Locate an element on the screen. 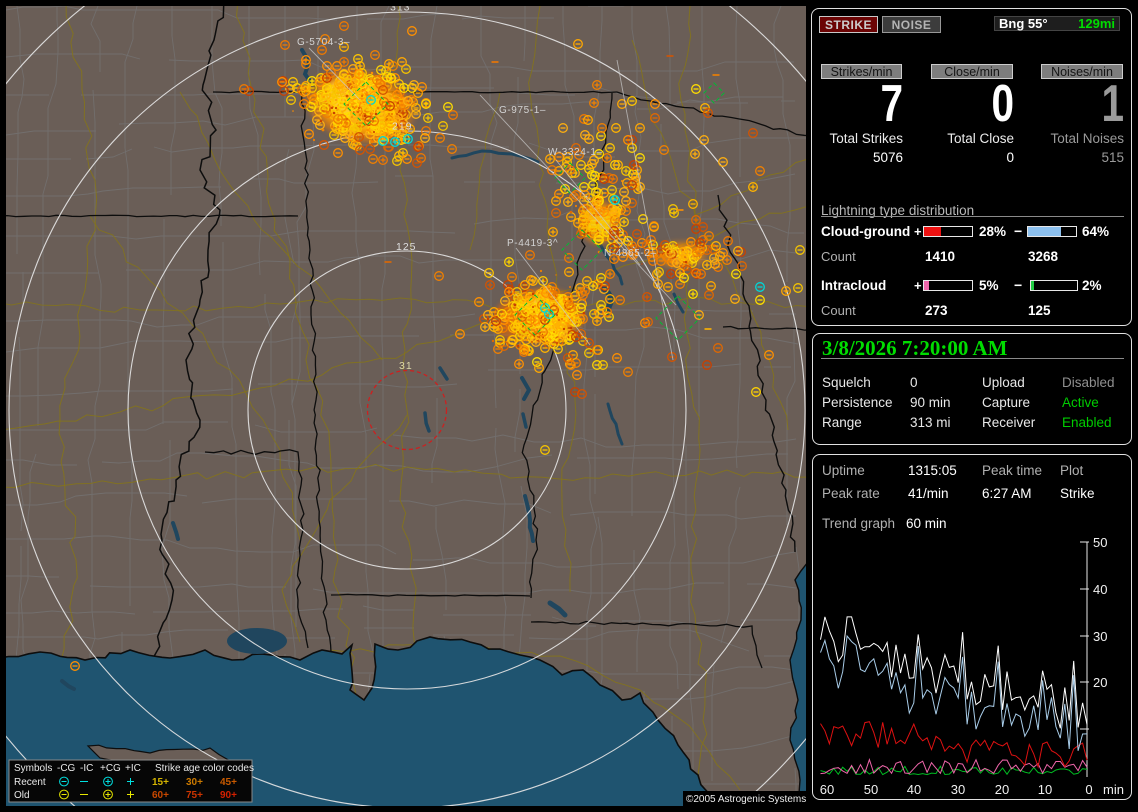  svg-text: +CG is located at coordinates (110, 768).